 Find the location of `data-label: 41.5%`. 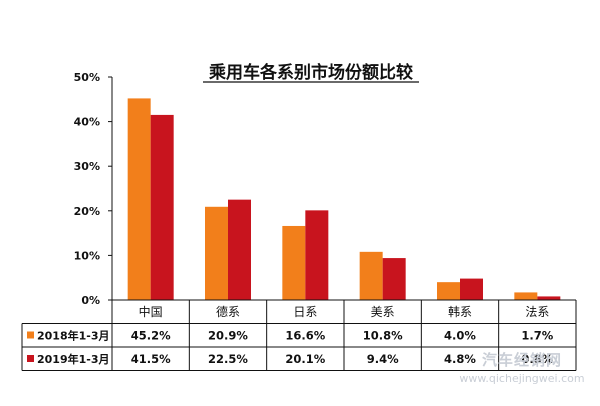

data-label: 41.5% is located at coordinates (151, 359).